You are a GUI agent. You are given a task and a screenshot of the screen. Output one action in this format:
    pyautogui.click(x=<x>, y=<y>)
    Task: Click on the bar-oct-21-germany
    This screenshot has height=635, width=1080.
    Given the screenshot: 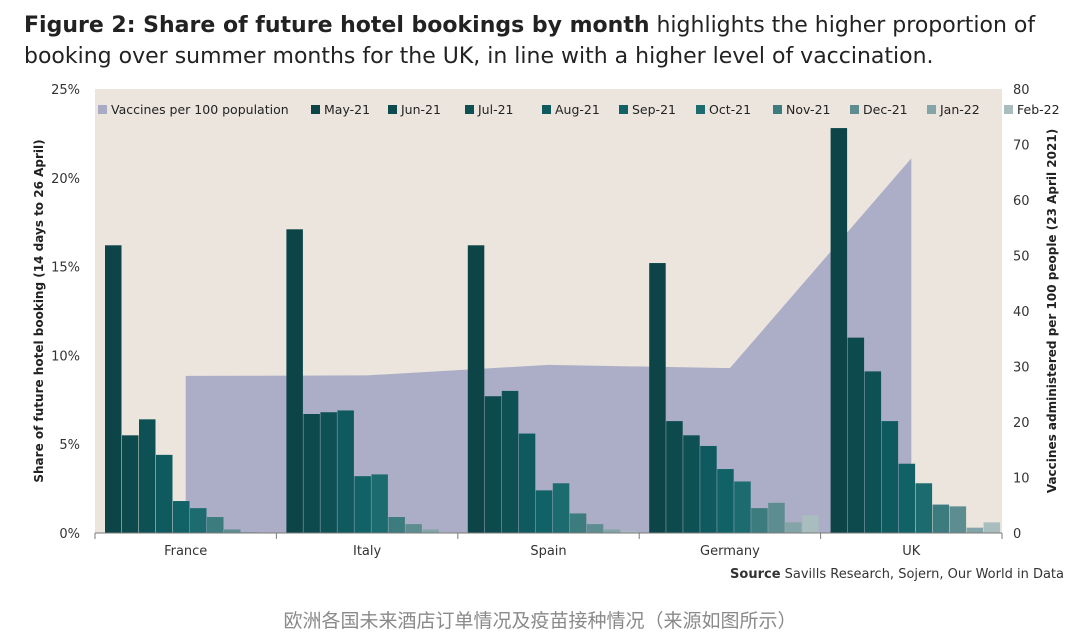 What is the action you would take?
    pyautogui.click(x=742, y=507)
    